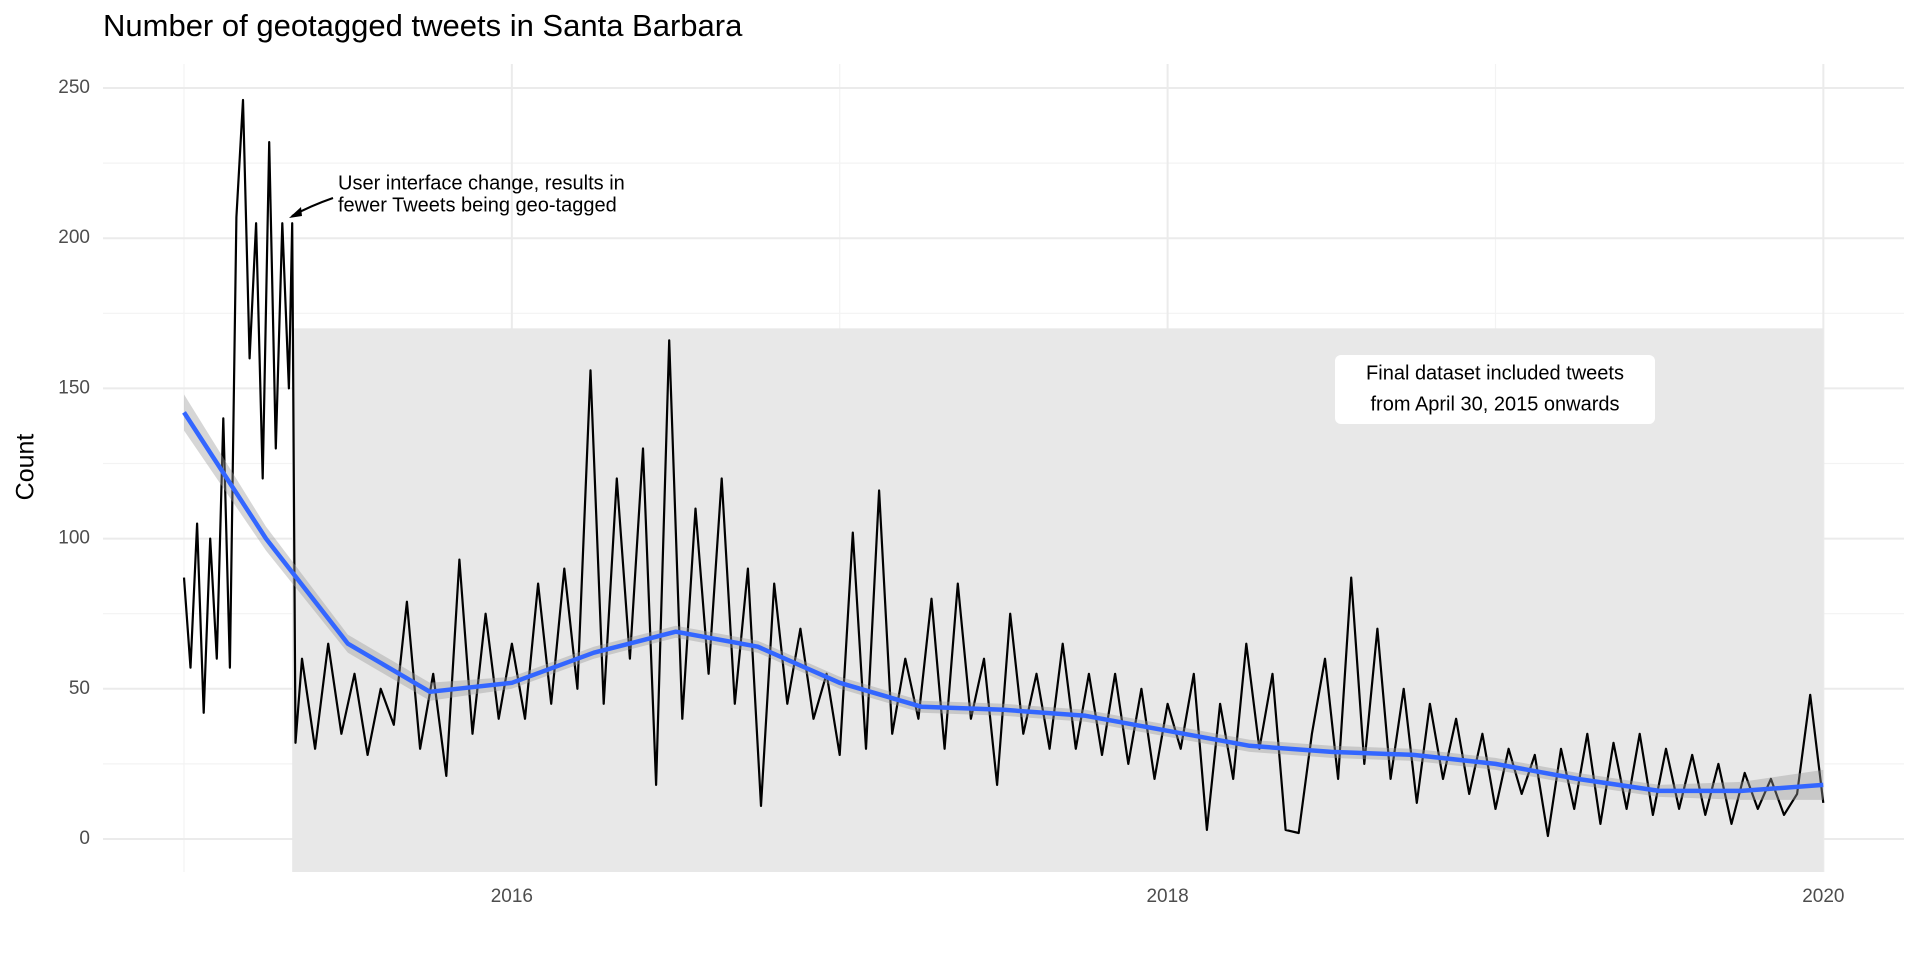 The height and width of the screenshot is (965, 1920). Describe the element at coordinates (79, 688) in the screenshot. I see `y-tick-label: 50` at that location.